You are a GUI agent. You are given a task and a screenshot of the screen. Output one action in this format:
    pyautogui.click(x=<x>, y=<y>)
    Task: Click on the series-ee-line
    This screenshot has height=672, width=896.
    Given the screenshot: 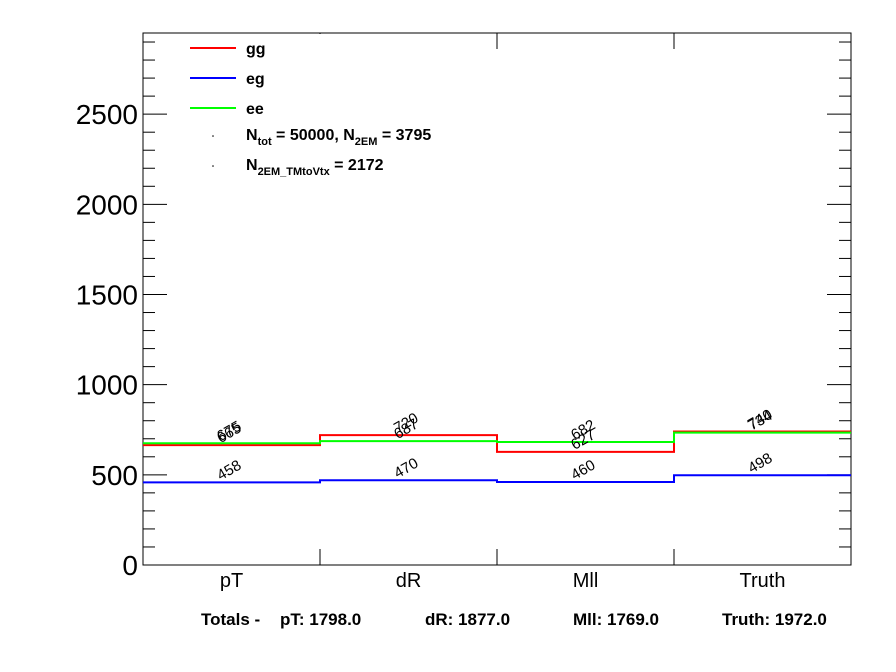 What is the action you would take?
    pyautogui.click(x=497, y=438)
    